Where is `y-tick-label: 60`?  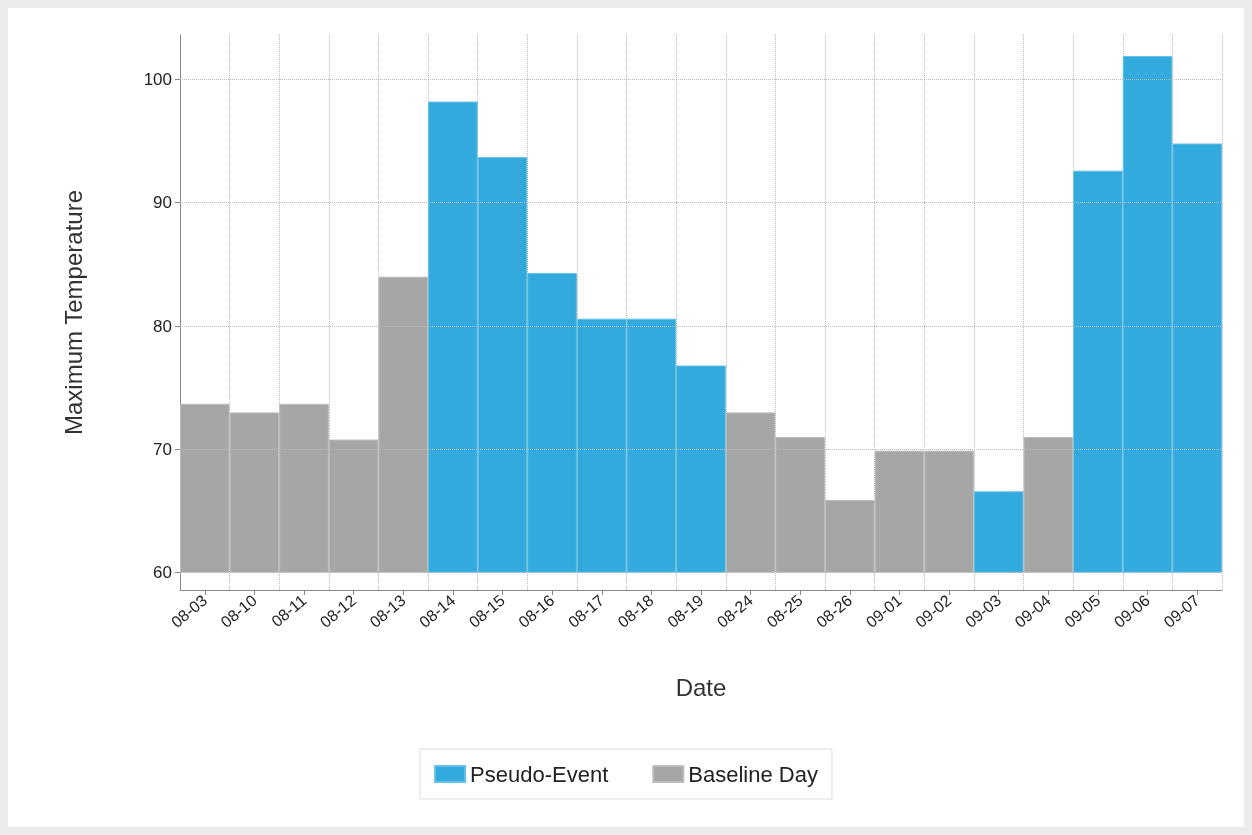
y-tick-label: 60 is located at coordinates (162, 573).